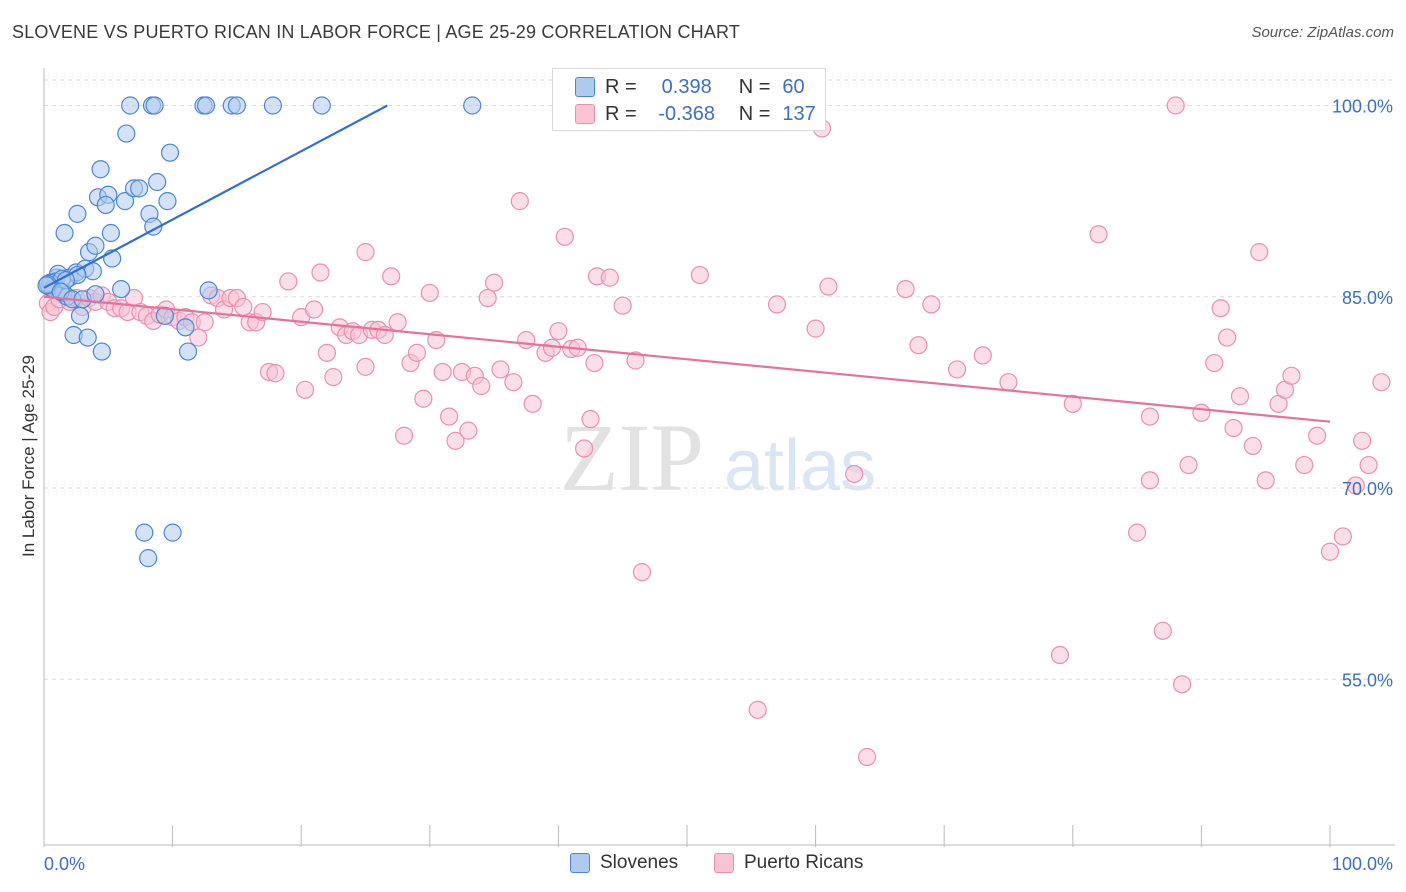  I want to click on slovenes-legend-swatch, so click(580, 863).